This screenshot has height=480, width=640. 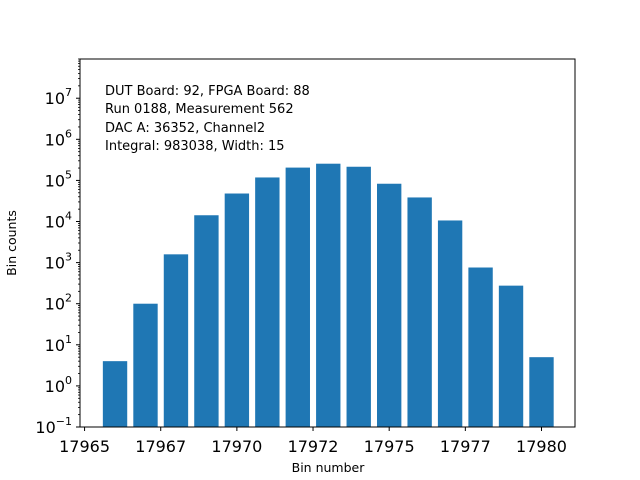 I want to click on x-tick-label: 17965, so click(x=84, y=446).